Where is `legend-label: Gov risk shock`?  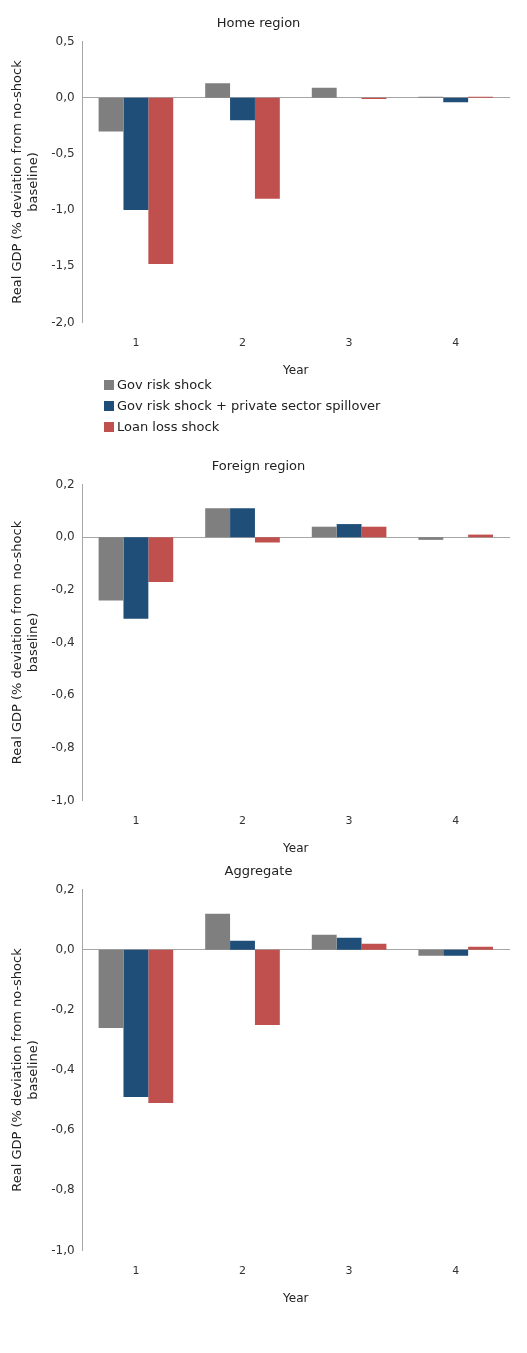 legend-label: Gov risk shock is located at coordinates (164, 384).